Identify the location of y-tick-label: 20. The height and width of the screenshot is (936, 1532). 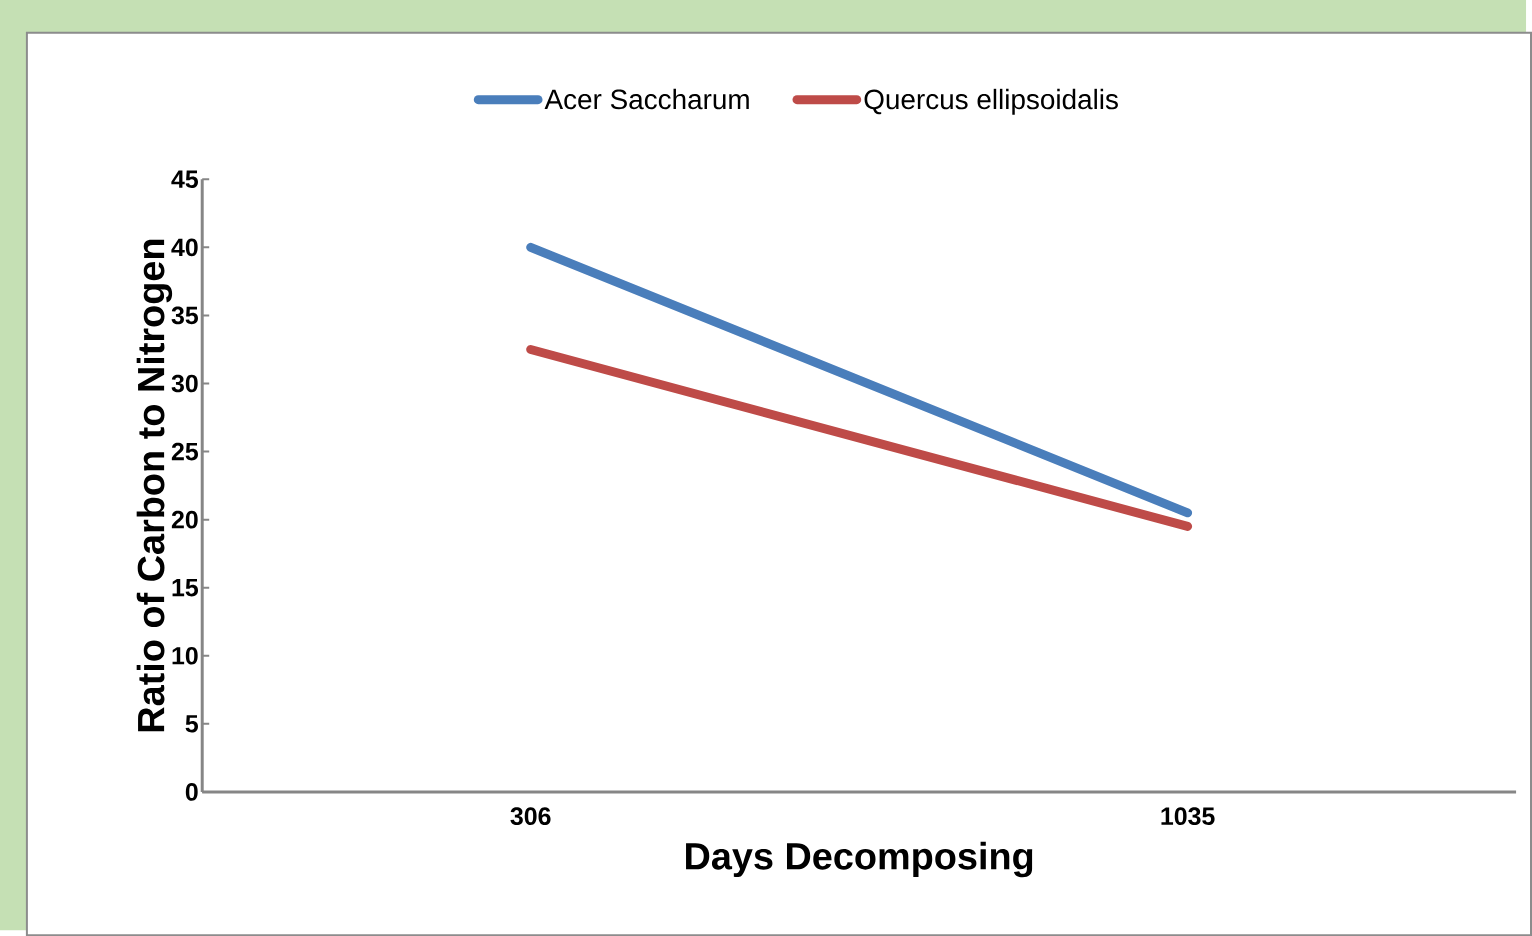
(184, 519).